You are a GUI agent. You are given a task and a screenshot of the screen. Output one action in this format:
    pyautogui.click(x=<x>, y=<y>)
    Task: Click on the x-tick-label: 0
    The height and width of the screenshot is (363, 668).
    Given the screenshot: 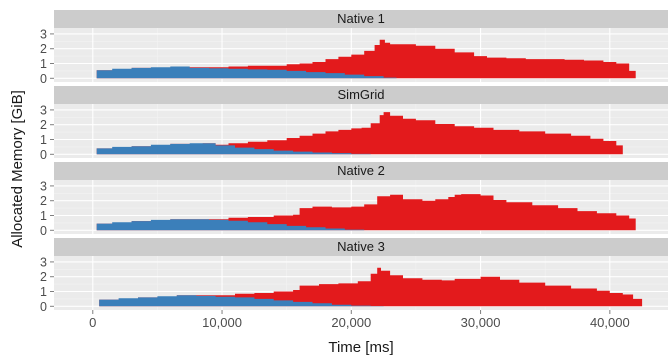 What is the action you would take?
    pyautogui.click(x=92, y=322)
    